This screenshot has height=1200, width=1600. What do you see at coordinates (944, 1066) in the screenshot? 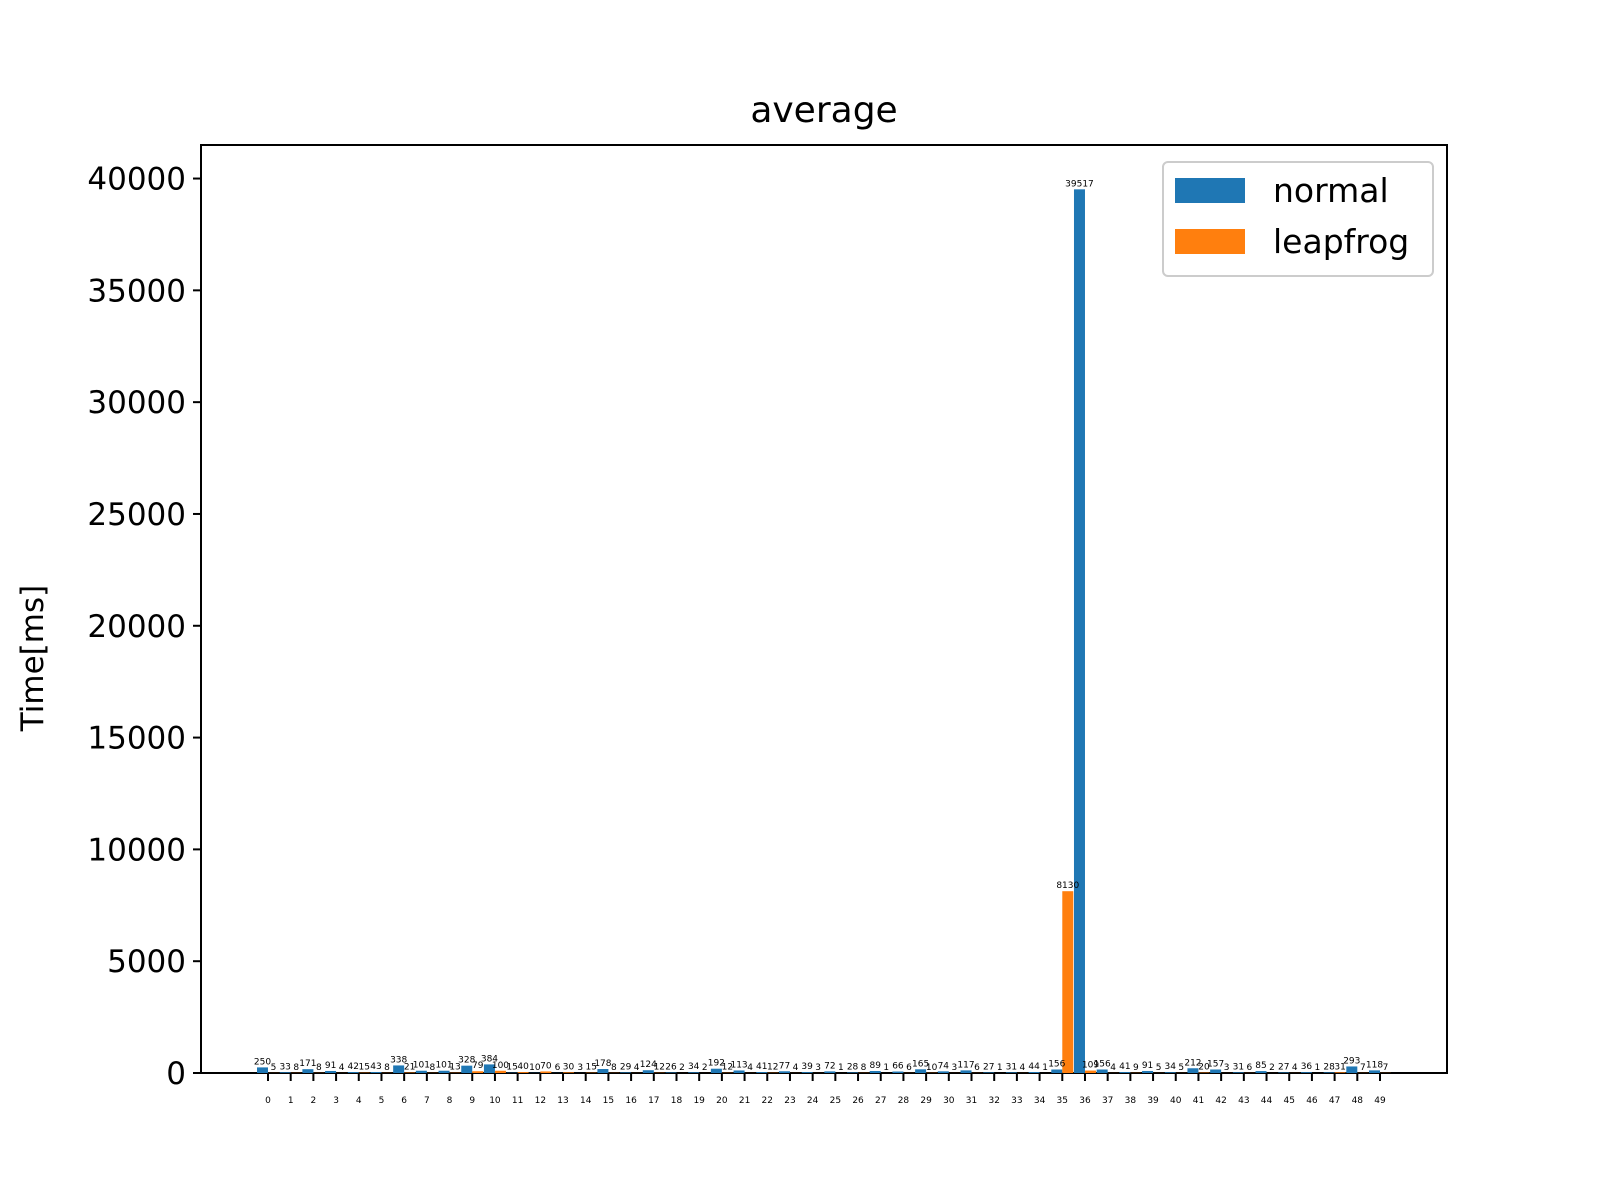
I see `normal-data-label-30: 74` at bounding box center [944, 1066].